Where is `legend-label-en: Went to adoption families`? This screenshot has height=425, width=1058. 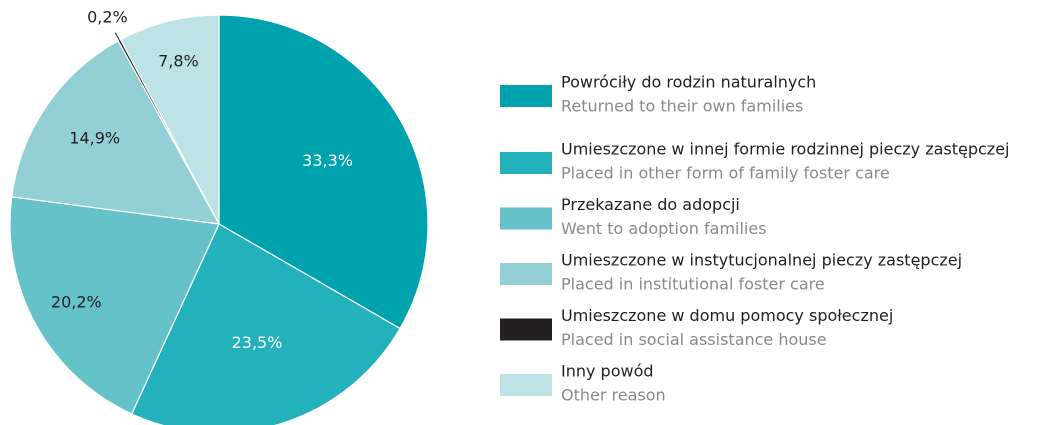
legend-label-en: Went to adoption families is located at coordinates (664, 228).